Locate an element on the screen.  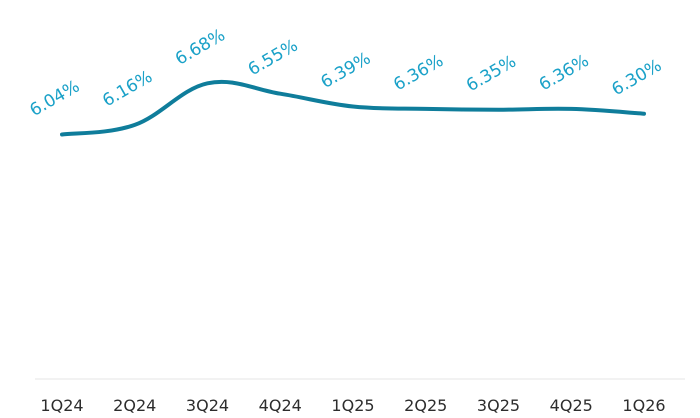
data-label-2q25: 6.36% is located at coordinates (418, 73).